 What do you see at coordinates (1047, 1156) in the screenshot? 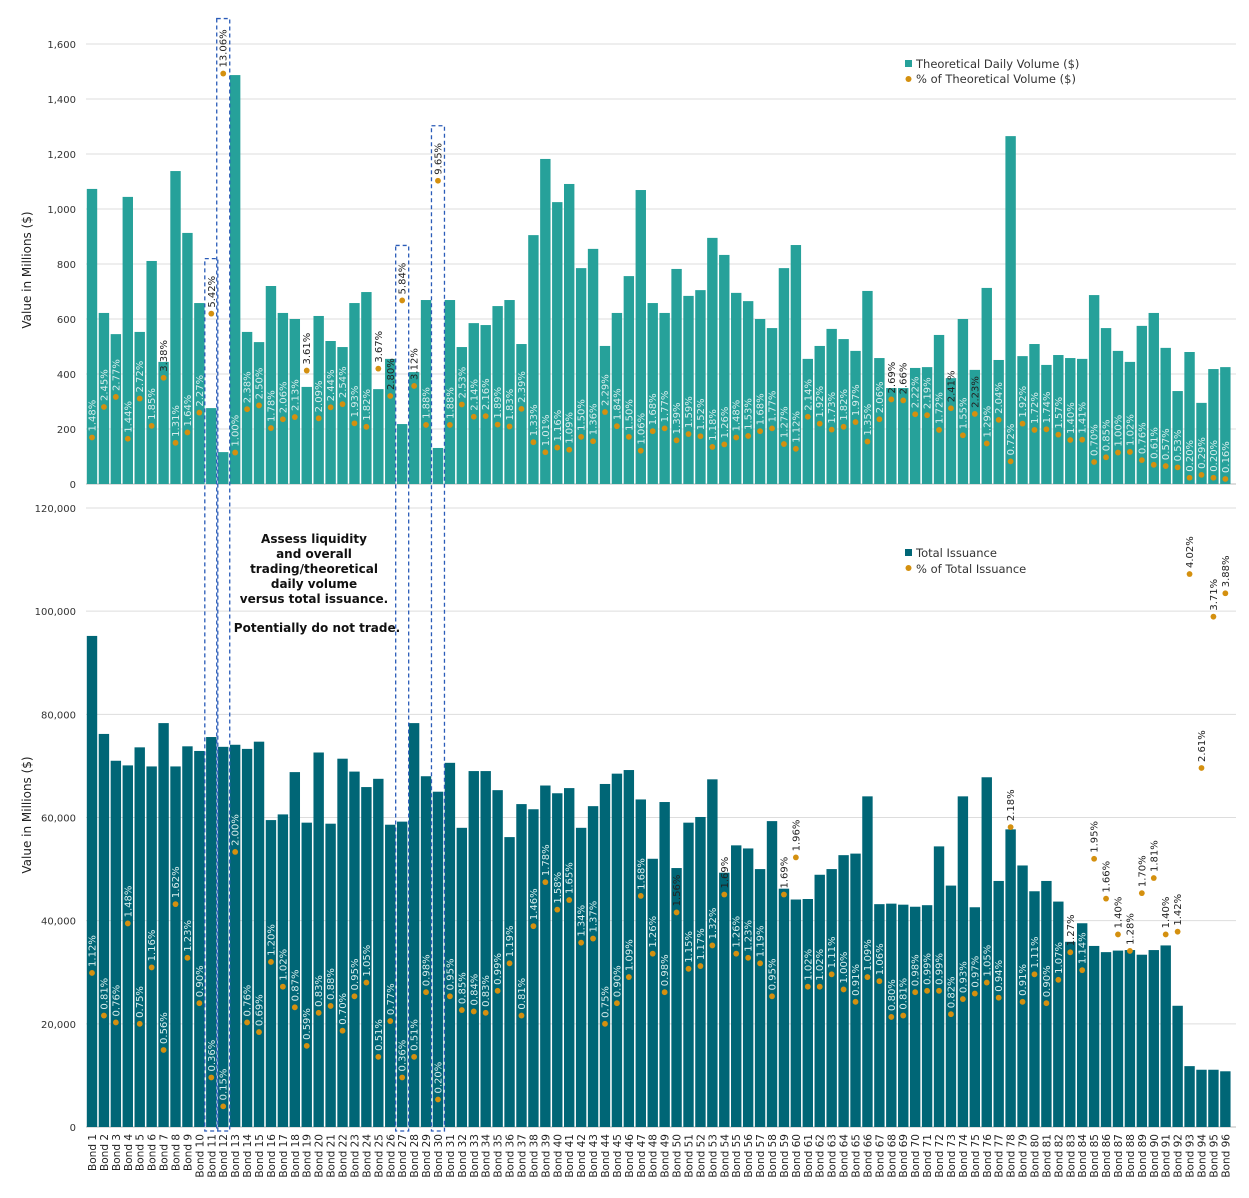
I see `category-label: Bond 81` at bounding box center [1047, 1156].